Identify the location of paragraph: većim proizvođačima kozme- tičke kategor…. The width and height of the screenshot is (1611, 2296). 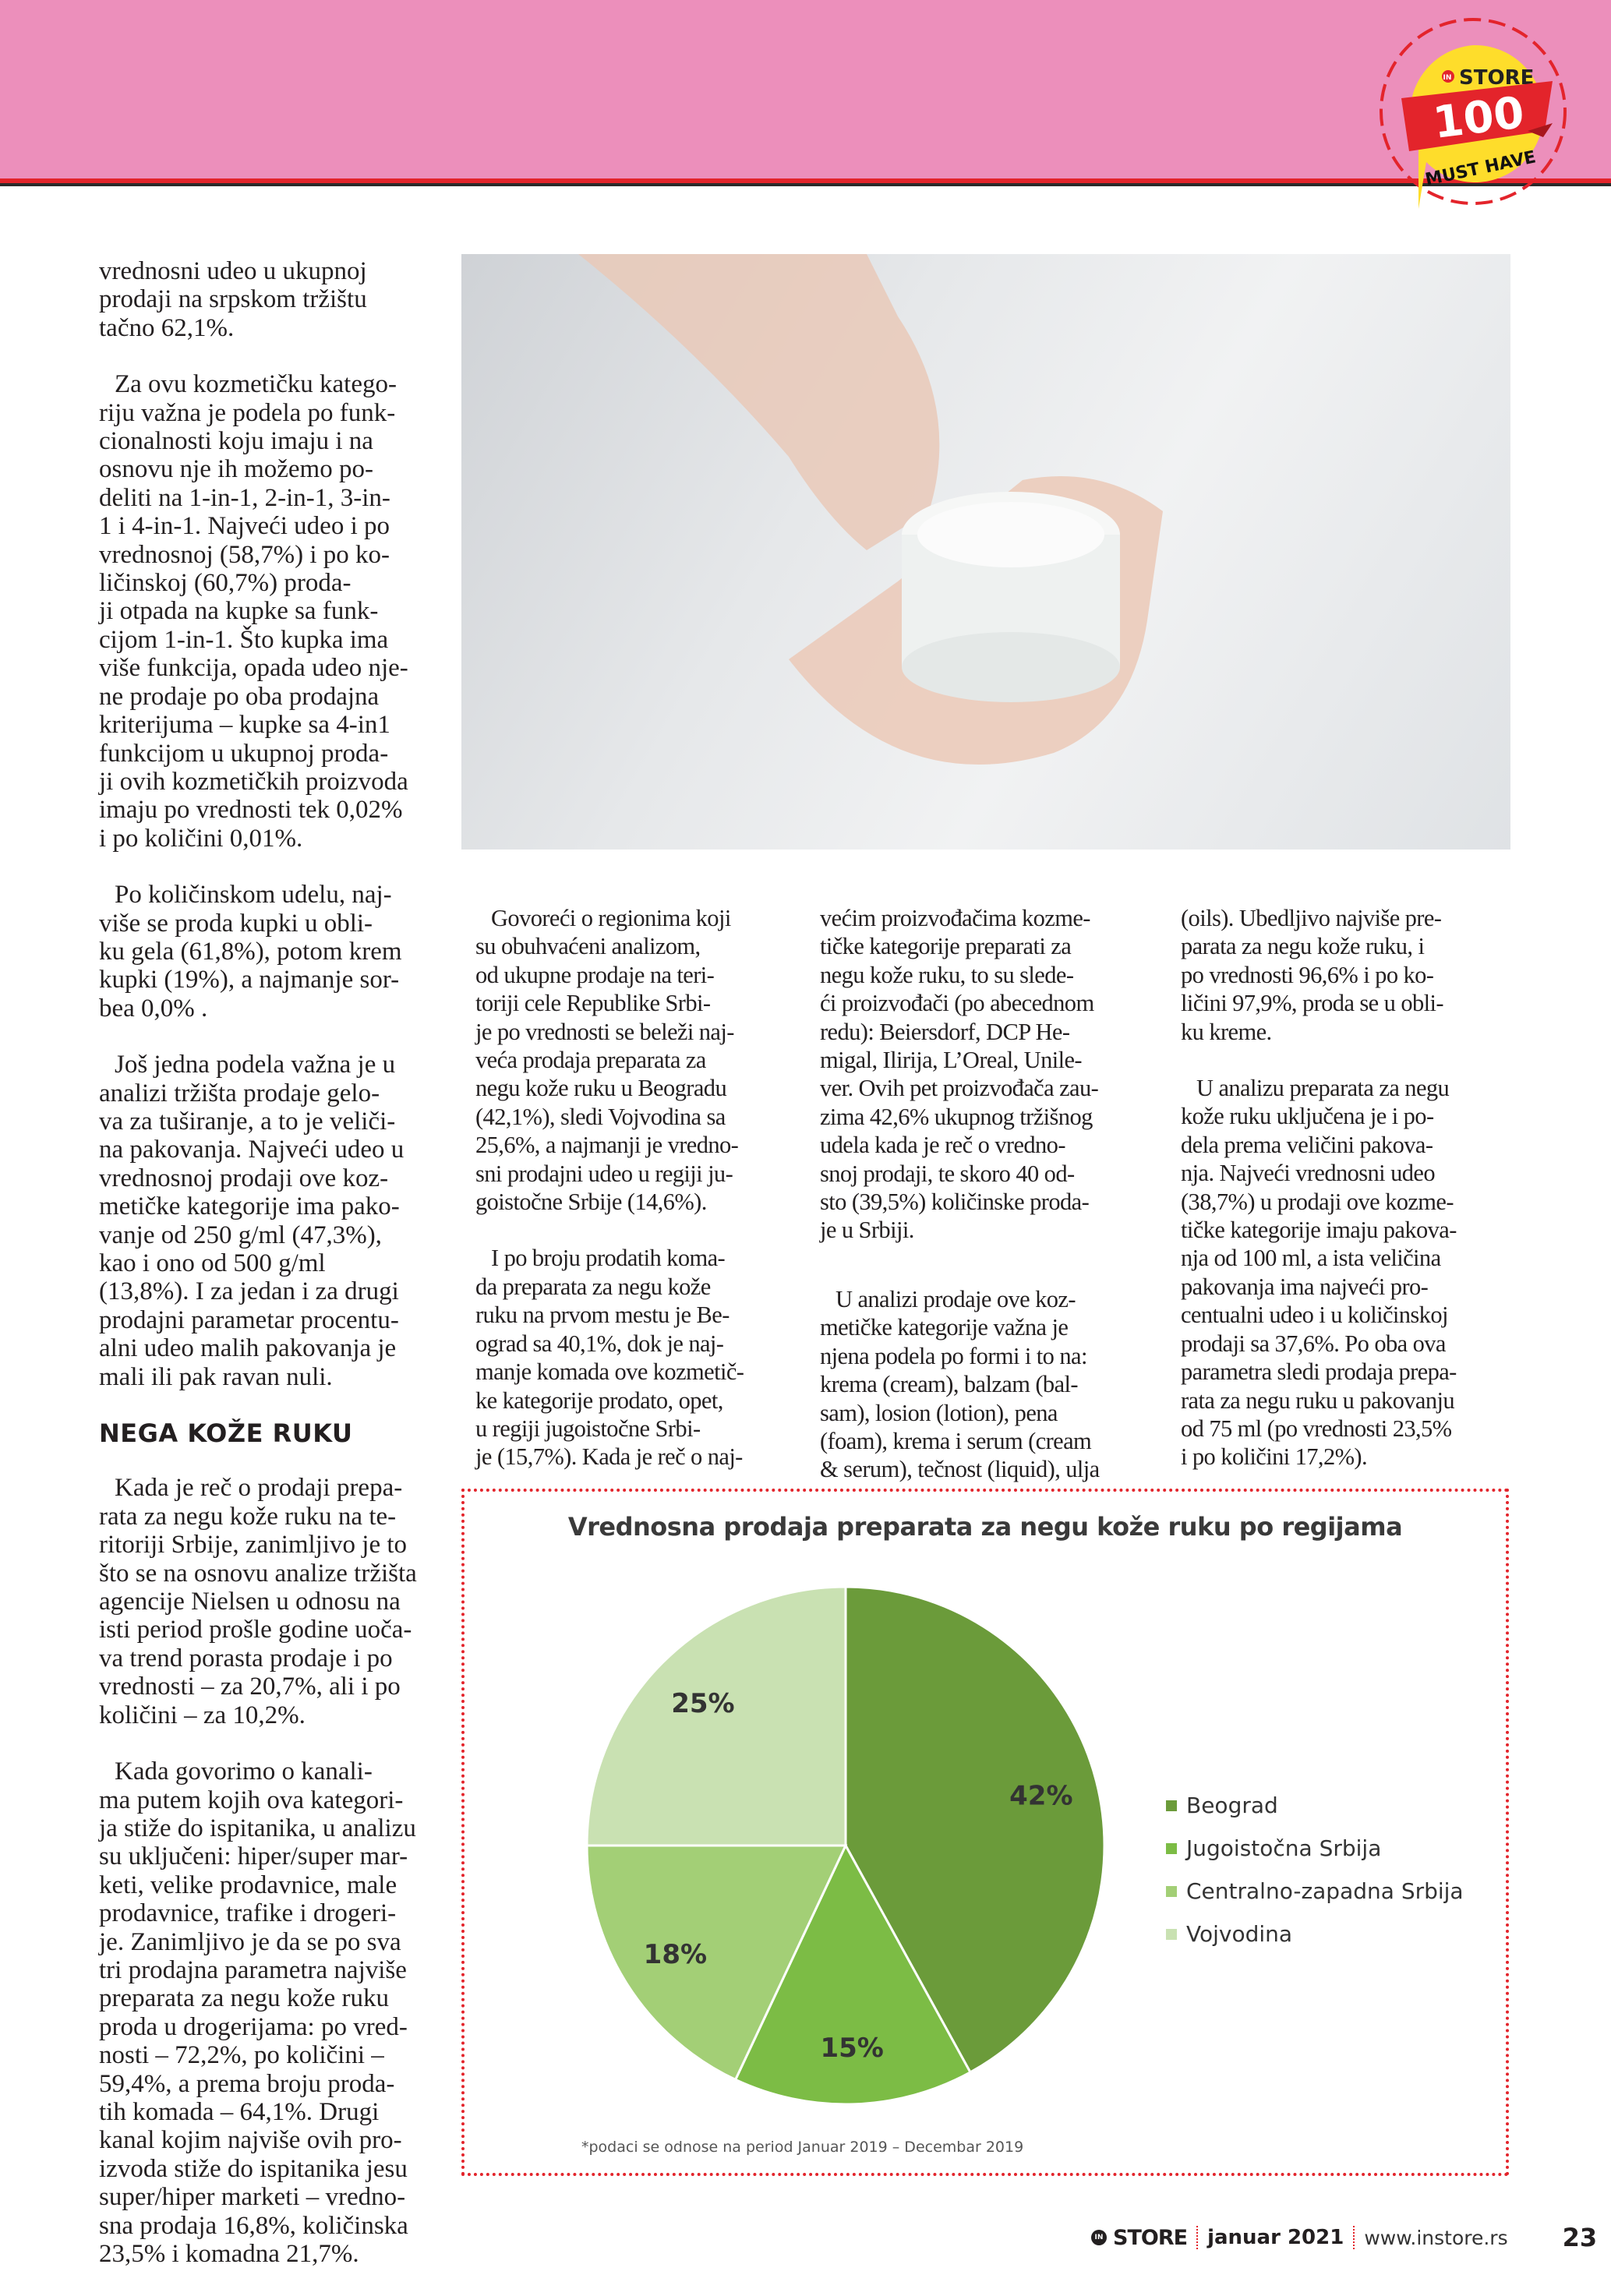
(959, 1075).